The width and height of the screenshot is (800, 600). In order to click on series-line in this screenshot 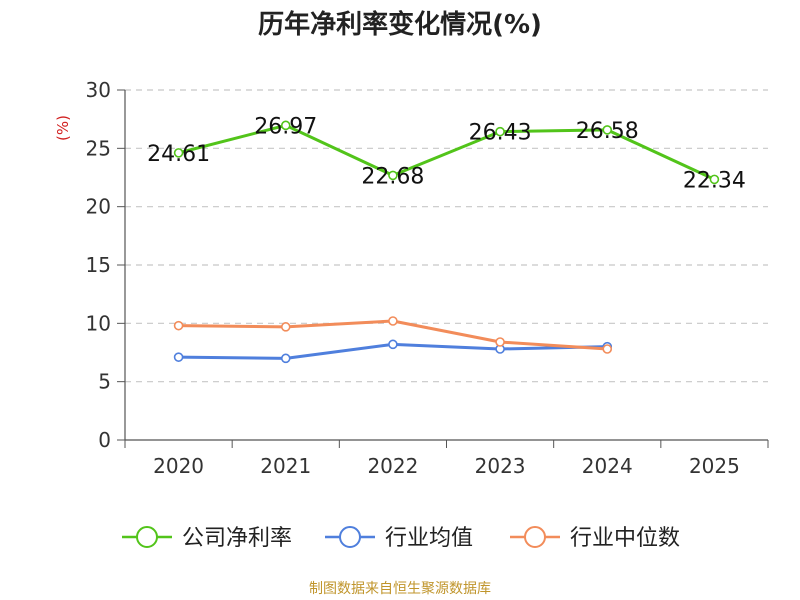, I will do `click(447, 152)`.